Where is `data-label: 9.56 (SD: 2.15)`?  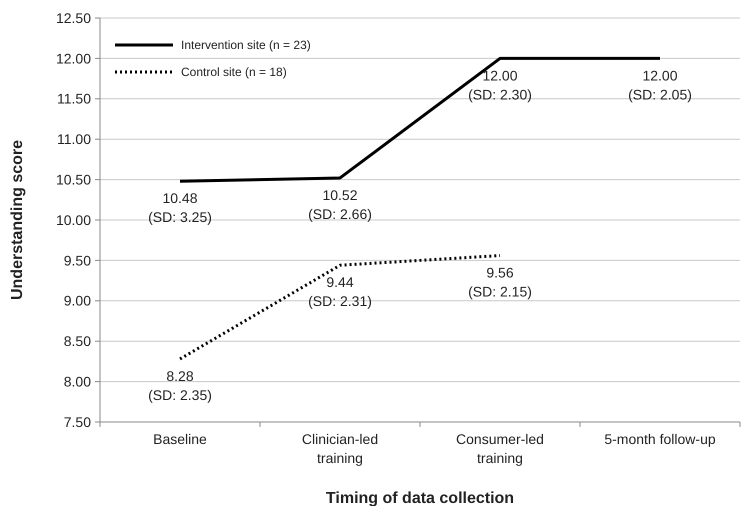 data-label: 9.56 (SD: 2.15) is located at coordinates (500, 282).